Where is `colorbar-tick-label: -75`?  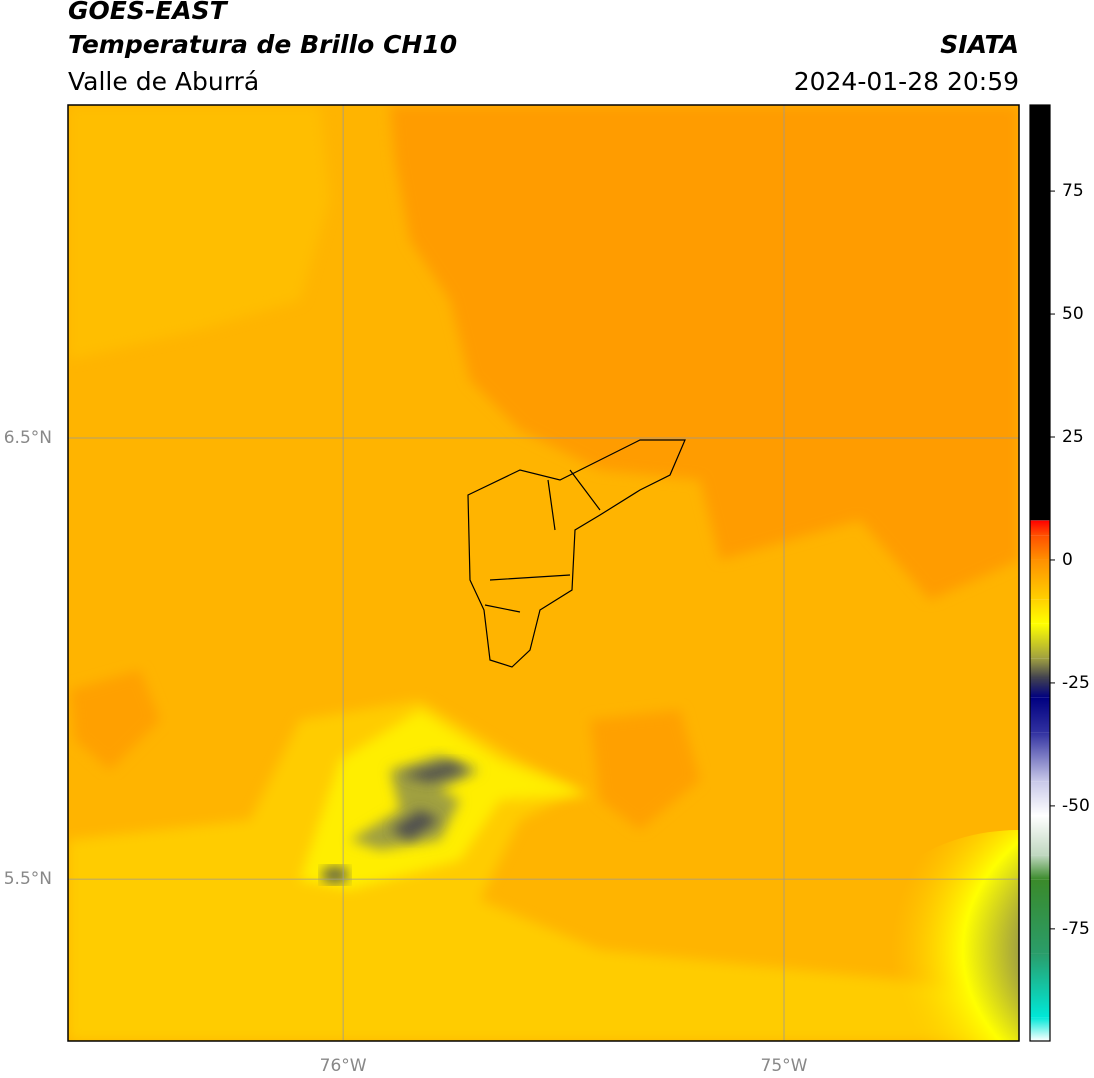 colorbar-tick-label: -75 is located at coordinates (1076, 929).